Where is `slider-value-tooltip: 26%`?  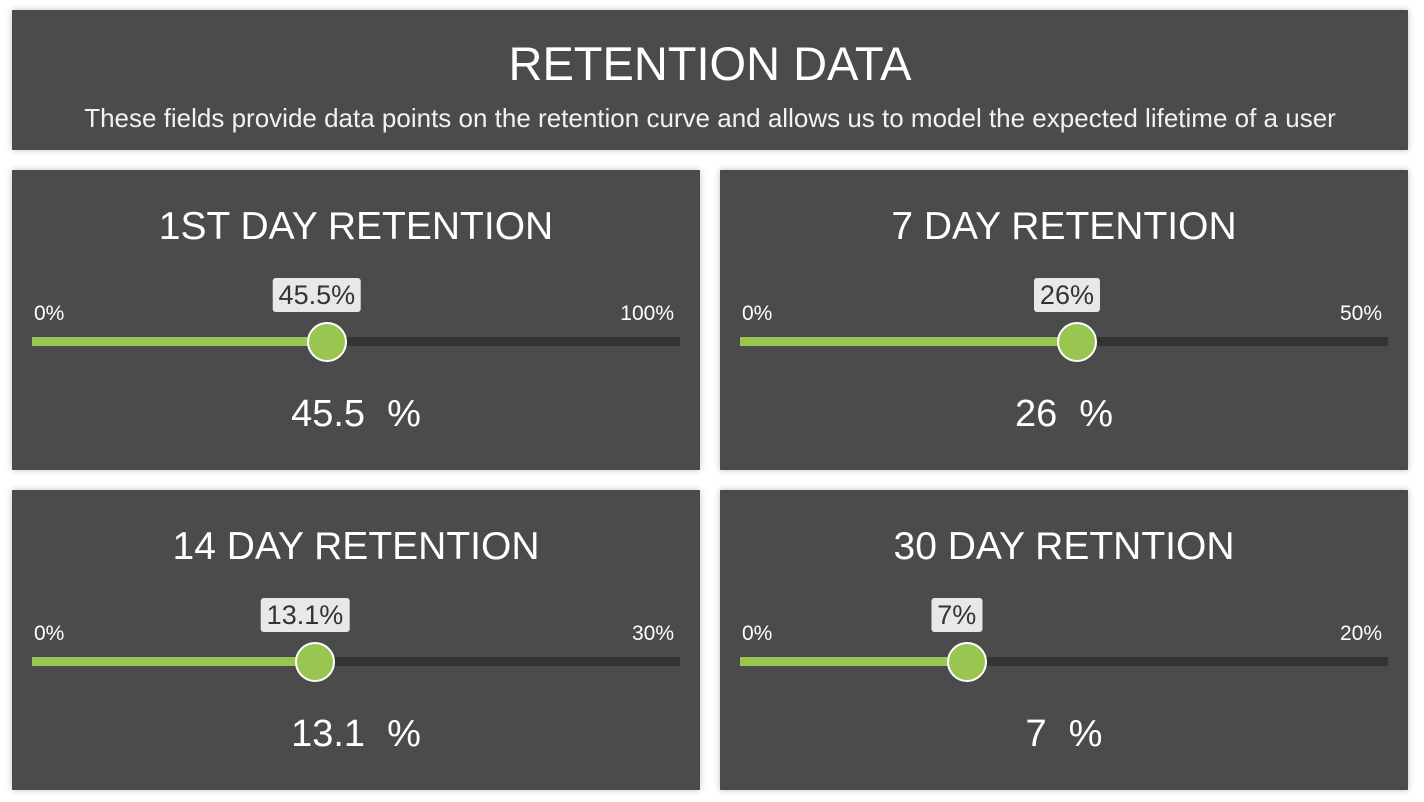
slider-value-tooltip: 26% is located at coordinates (1066, 295).